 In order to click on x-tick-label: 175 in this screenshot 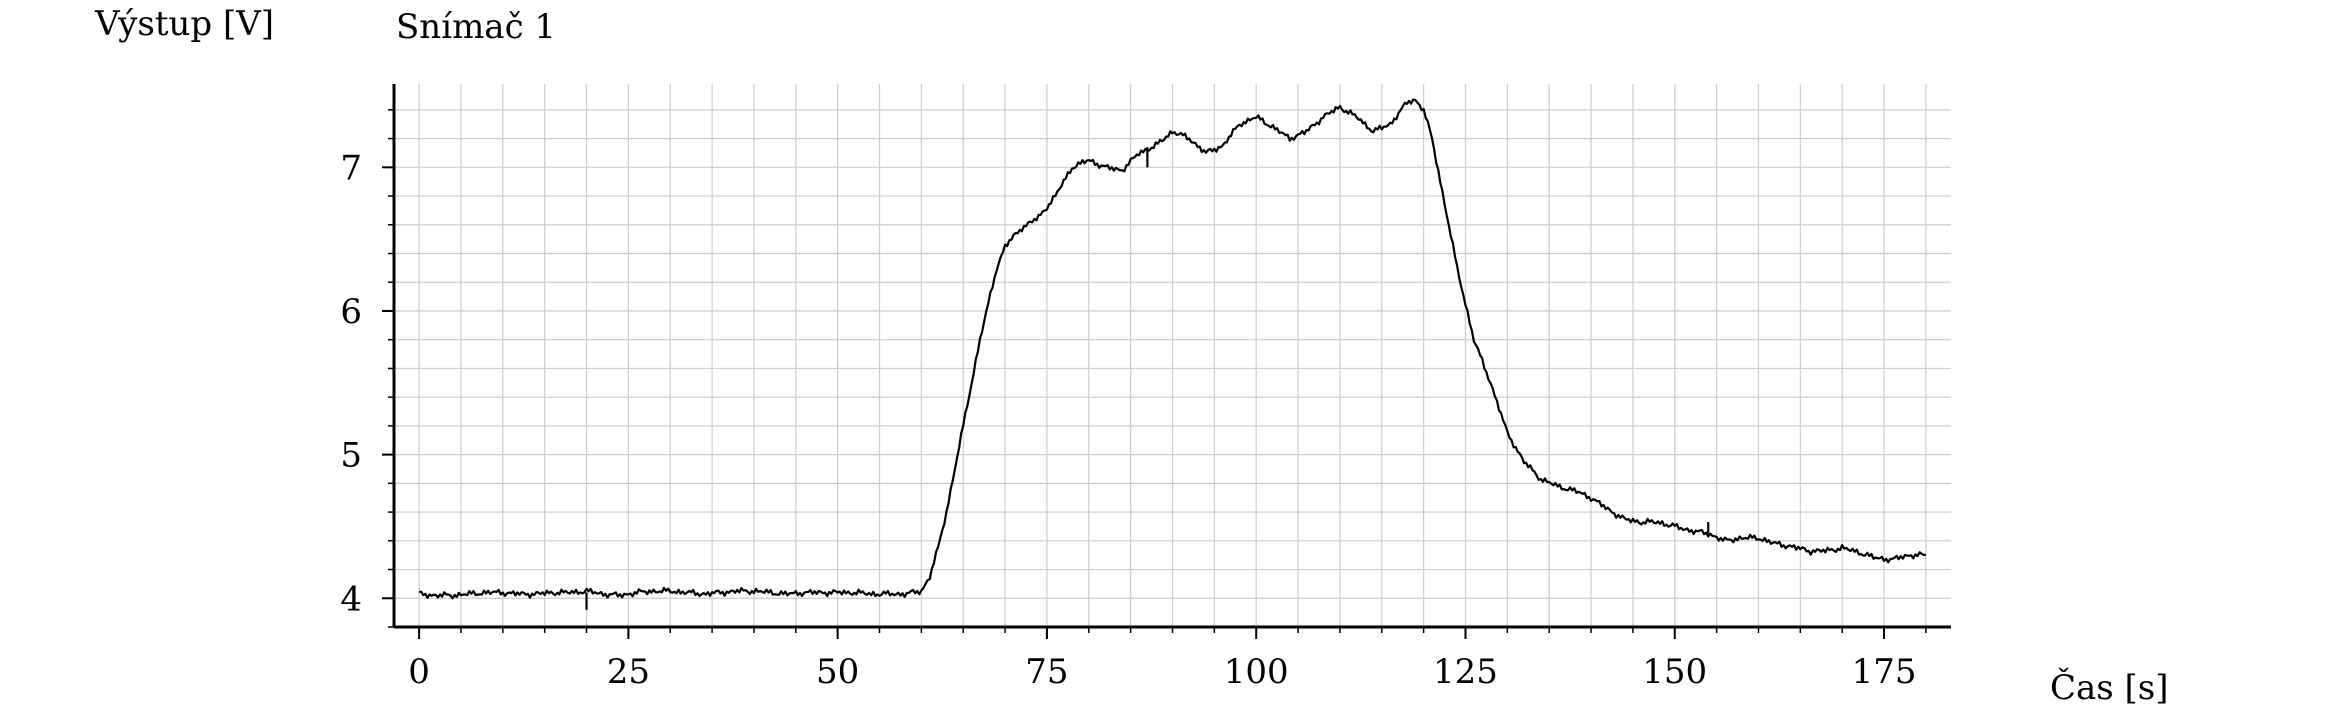, I will do `click(1884, 672)`.